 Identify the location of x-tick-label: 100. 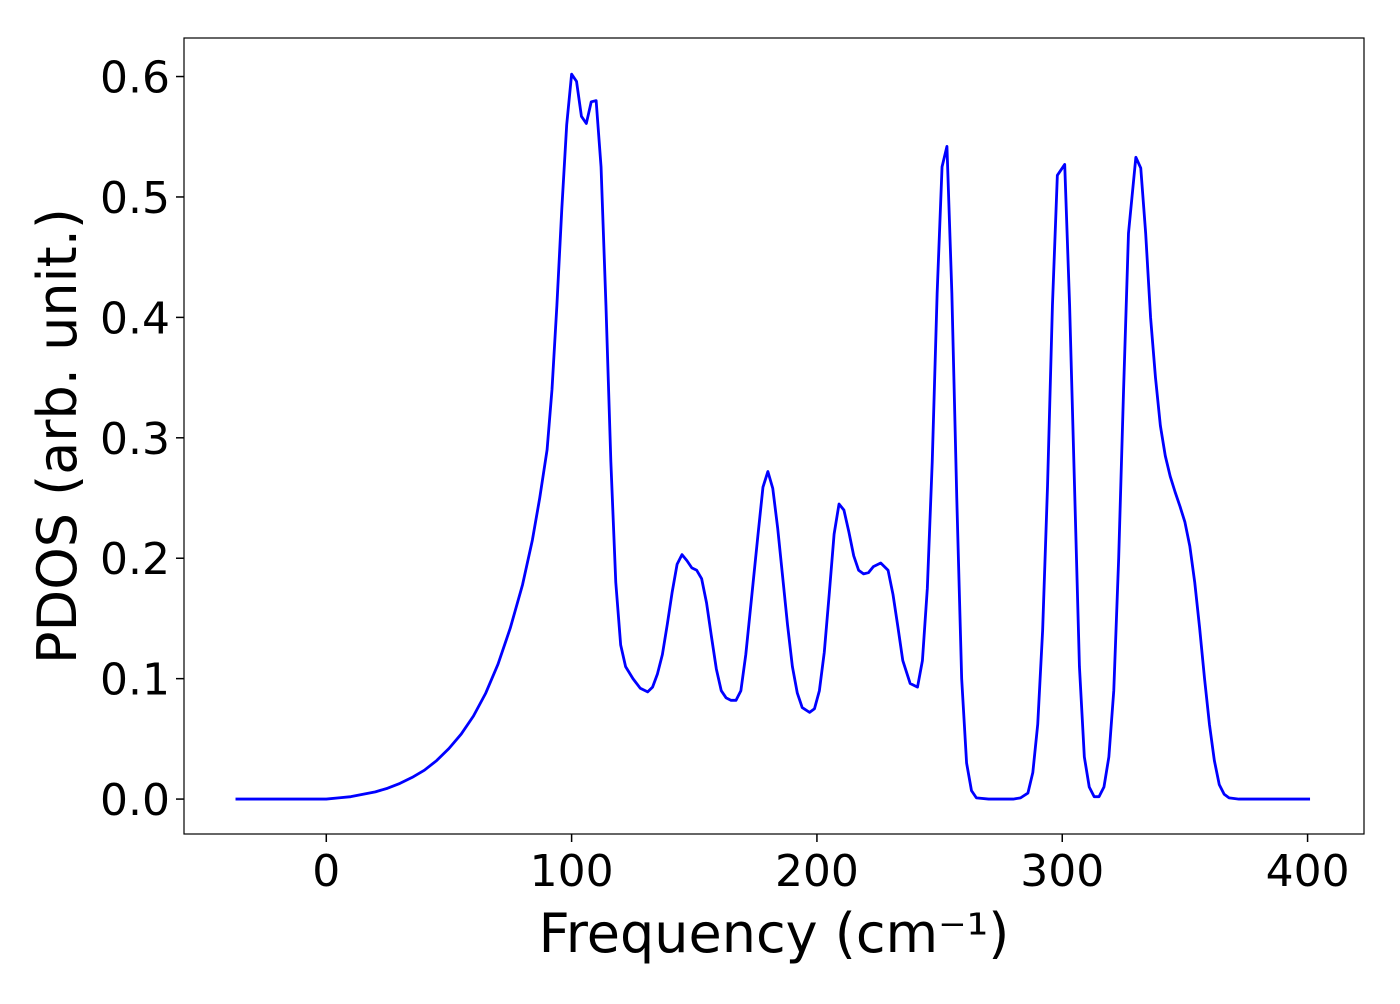
(572, 871).